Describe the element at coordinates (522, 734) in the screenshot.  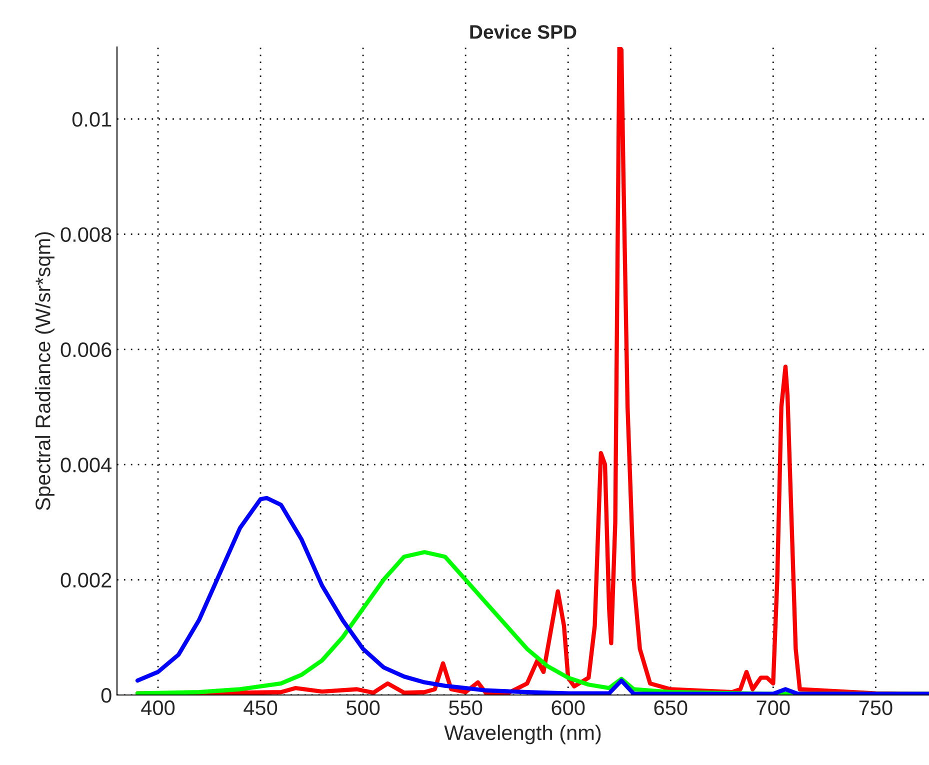
I see `x-axis-title: Wavelength (nm)` at that location.